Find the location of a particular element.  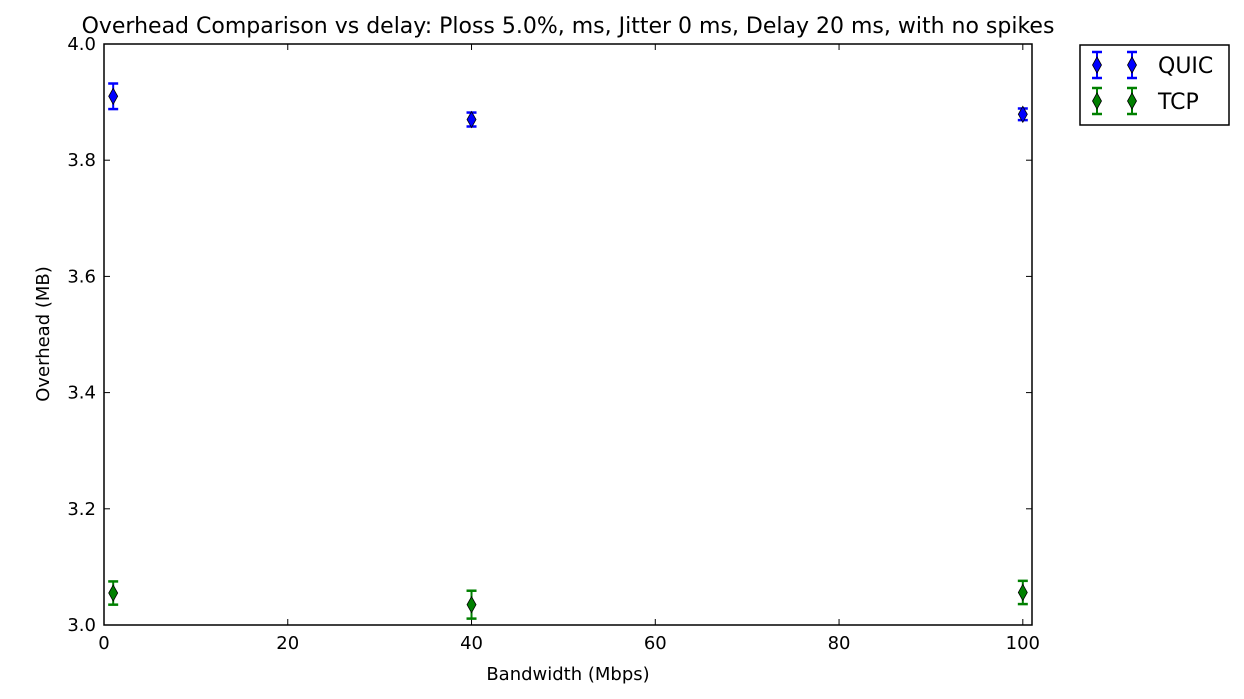

legend-frame is located at coordinates (1154, 85).